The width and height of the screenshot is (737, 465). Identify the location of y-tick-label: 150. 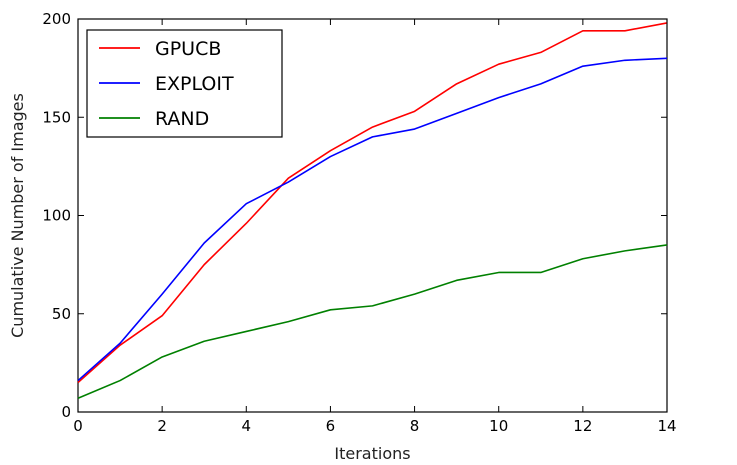
(56, 117).